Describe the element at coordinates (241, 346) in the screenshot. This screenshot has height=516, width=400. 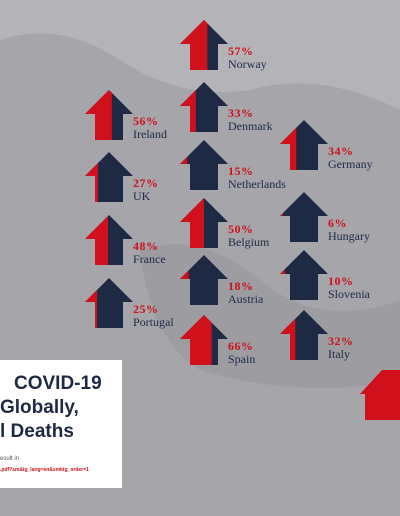
I see `value-label: 66%` at that location.